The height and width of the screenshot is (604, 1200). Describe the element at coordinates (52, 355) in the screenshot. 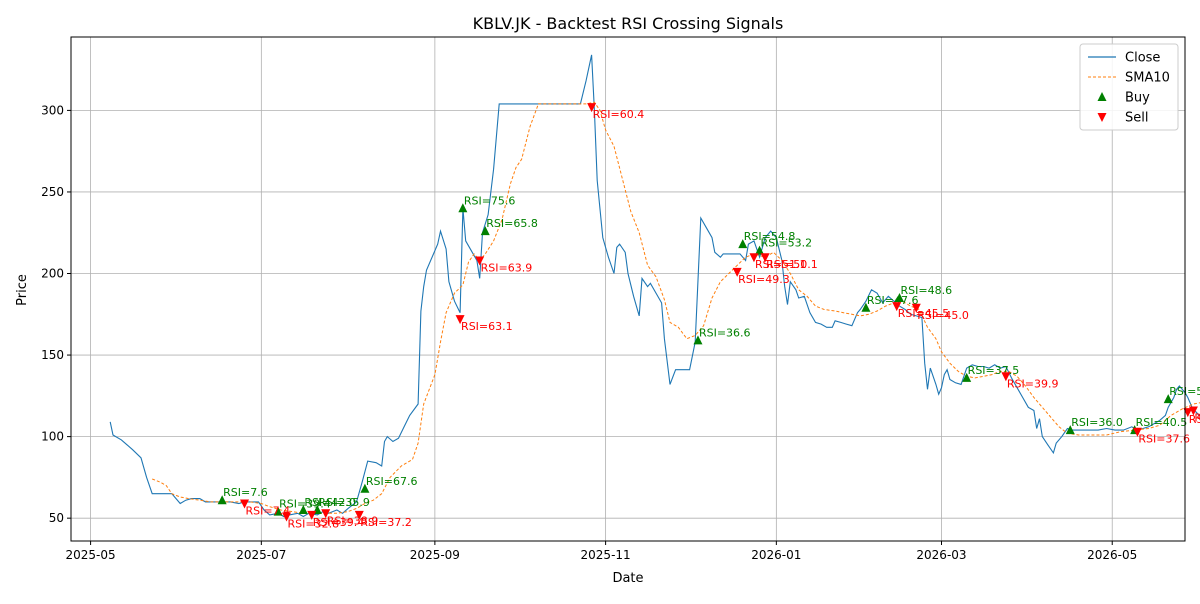

I see `y-tick-label: 150` at that location.